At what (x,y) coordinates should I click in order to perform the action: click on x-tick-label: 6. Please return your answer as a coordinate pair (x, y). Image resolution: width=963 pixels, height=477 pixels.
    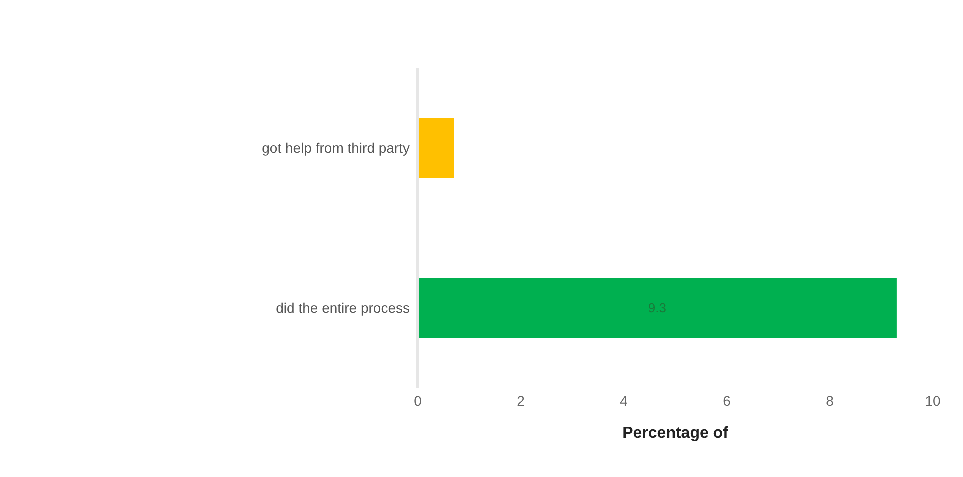
    Looking at the image, I should click on (727, 400).